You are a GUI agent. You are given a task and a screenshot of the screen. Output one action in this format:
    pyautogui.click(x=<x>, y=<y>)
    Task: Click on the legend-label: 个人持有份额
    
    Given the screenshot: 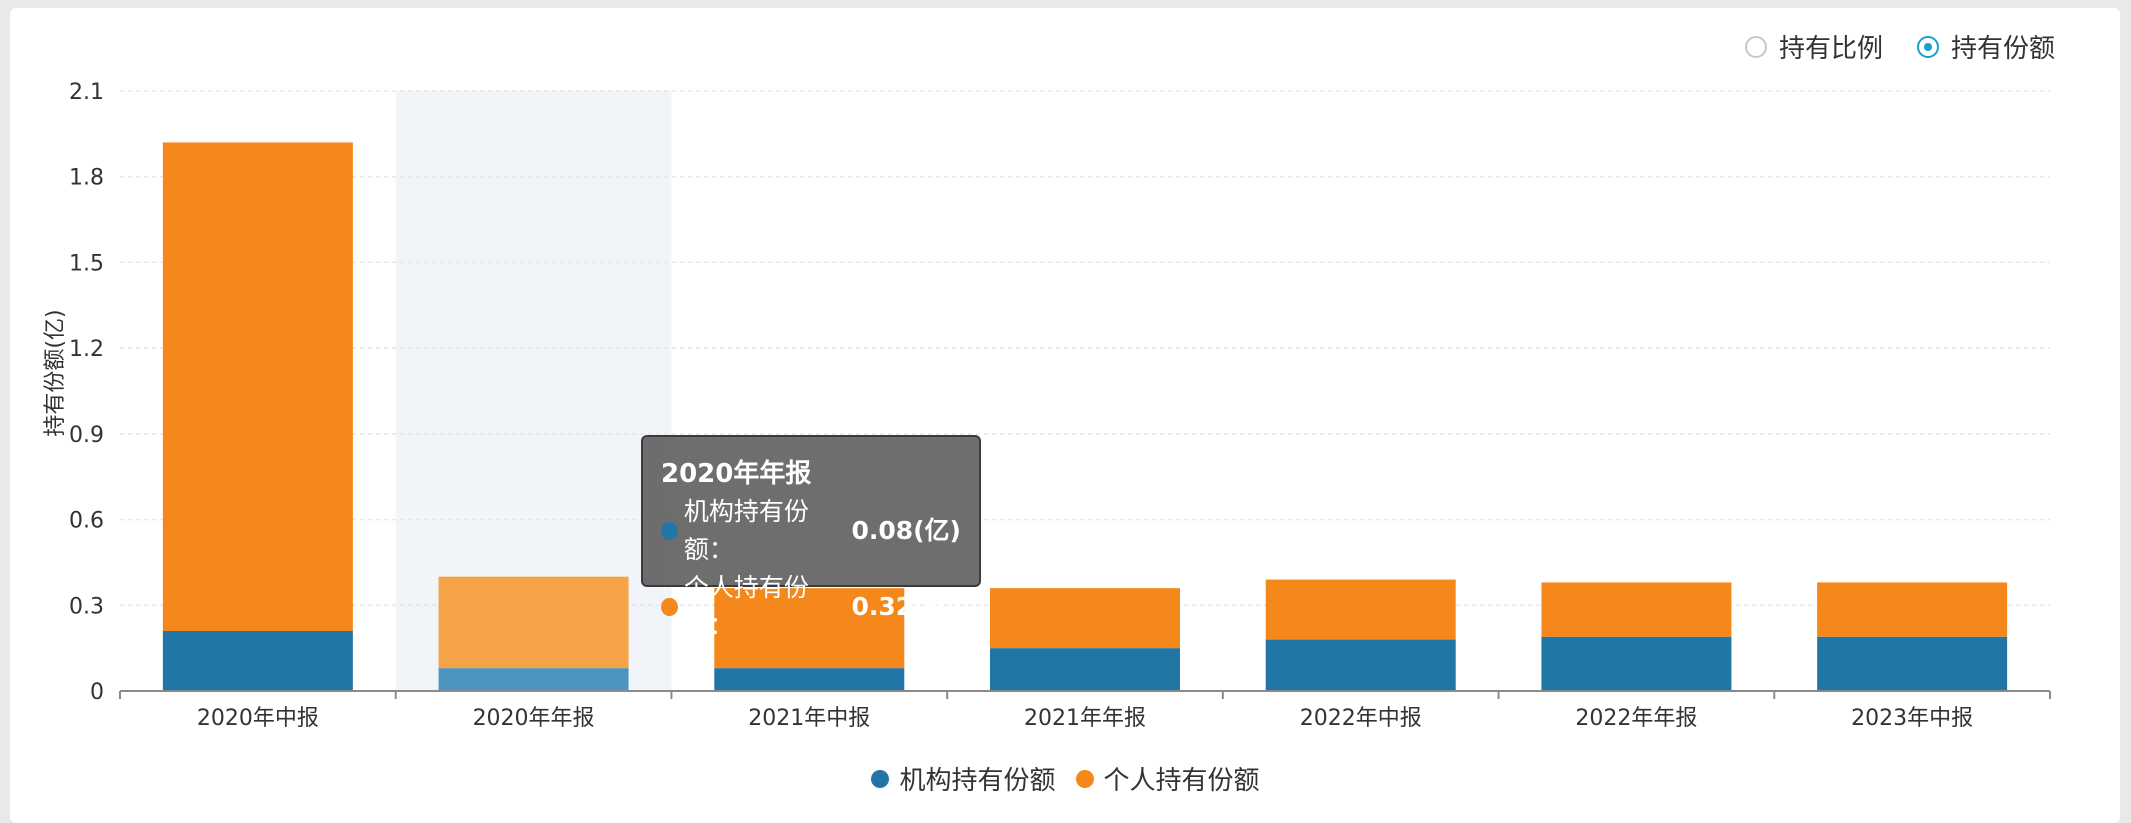 What is the action you would take?
    pyautogui.click(x=1181, y=781)
    